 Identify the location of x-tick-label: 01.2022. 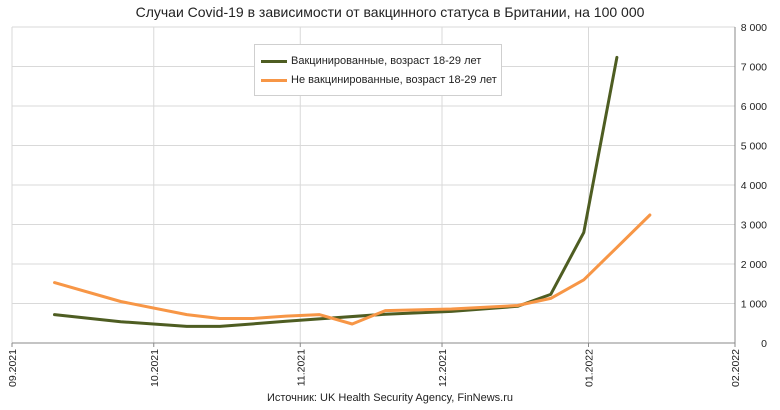
(590, 368).